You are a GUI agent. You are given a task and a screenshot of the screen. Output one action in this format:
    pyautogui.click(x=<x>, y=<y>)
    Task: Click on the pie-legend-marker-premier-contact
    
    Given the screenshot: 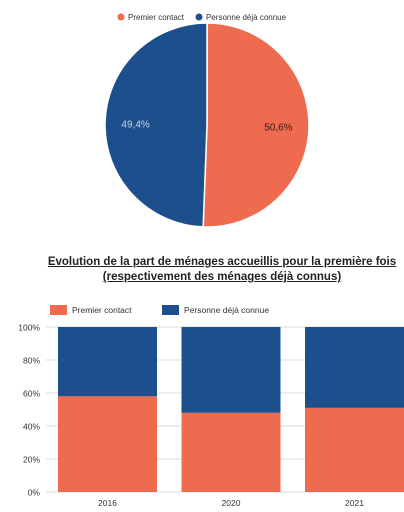 What is the action you would take?
    pyautogui.click(x=121, y=17)
    